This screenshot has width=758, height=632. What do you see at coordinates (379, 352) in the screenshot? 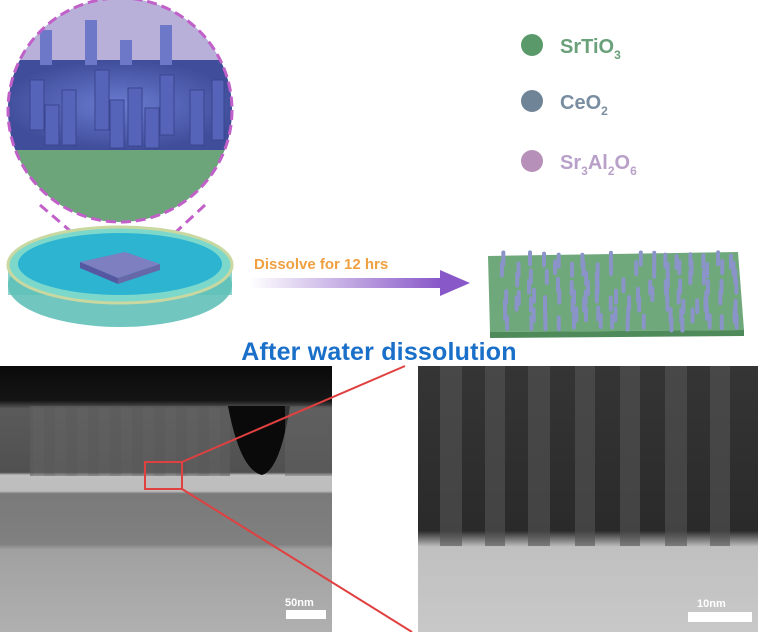
I see `section-title: After water dissolution` at bounding box center [379, 352].